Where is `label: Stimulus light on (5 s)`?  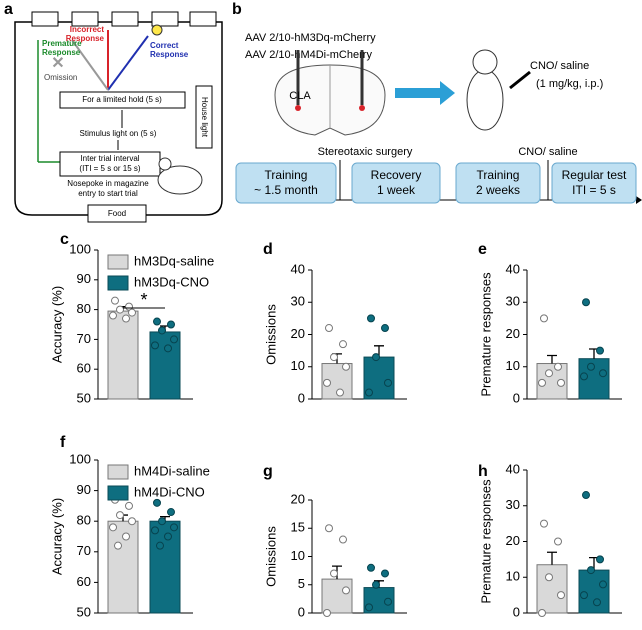 label: Stimulus light on (5 s) is located at coordinates (118, 133).